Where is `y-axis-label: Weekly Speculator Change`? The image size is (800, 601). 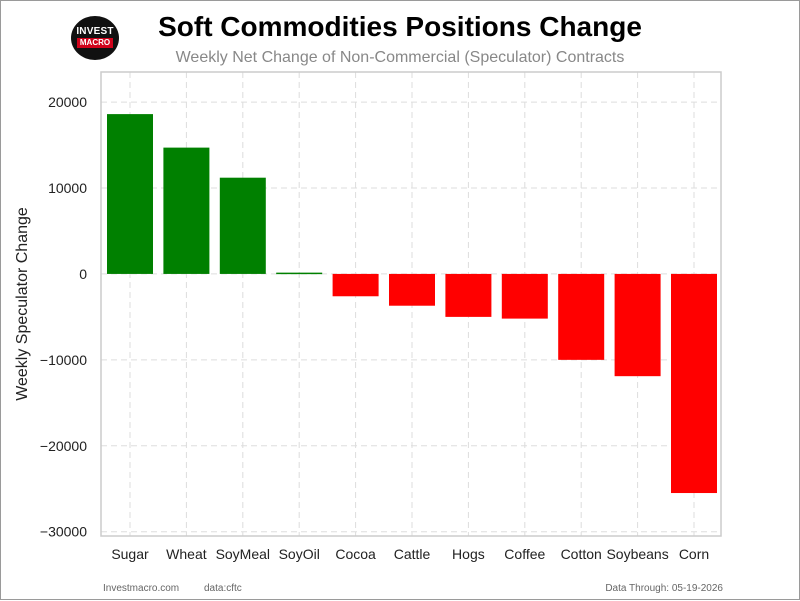
y-axis-label: Weekly Speculator Change is located at coordinates (22, 304).